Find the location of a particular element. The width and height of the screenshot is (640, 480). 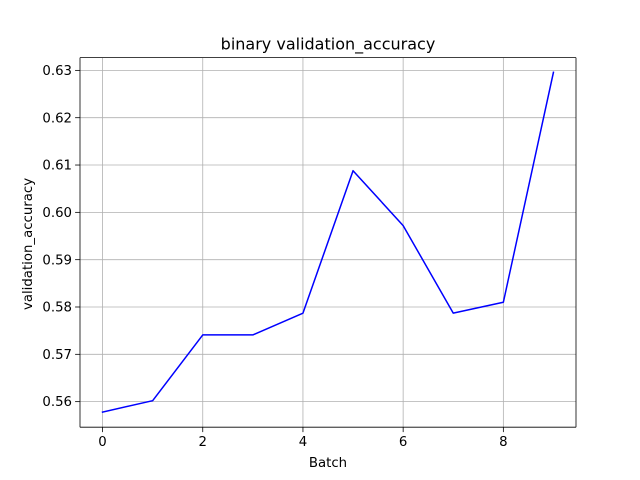

y-tick-label: 0.58 is located at coordinates (57, 308).